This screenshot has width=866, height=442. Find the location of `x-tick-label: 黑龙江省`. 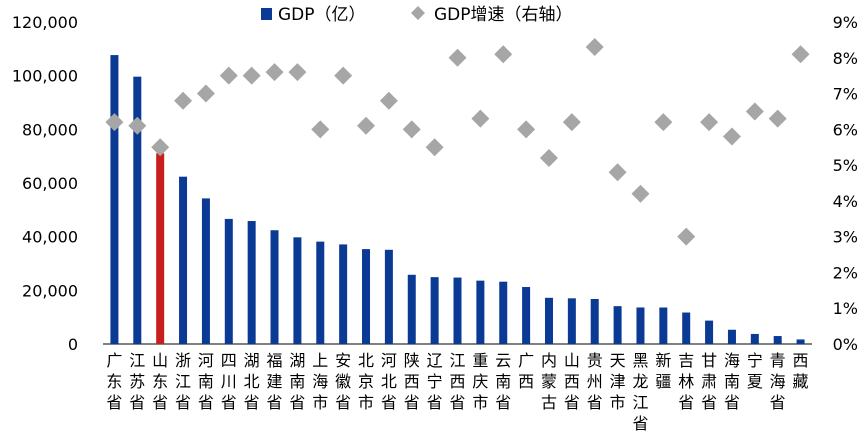

x-tick-label: 黑龙江省 is located at coordinates (640, 392).